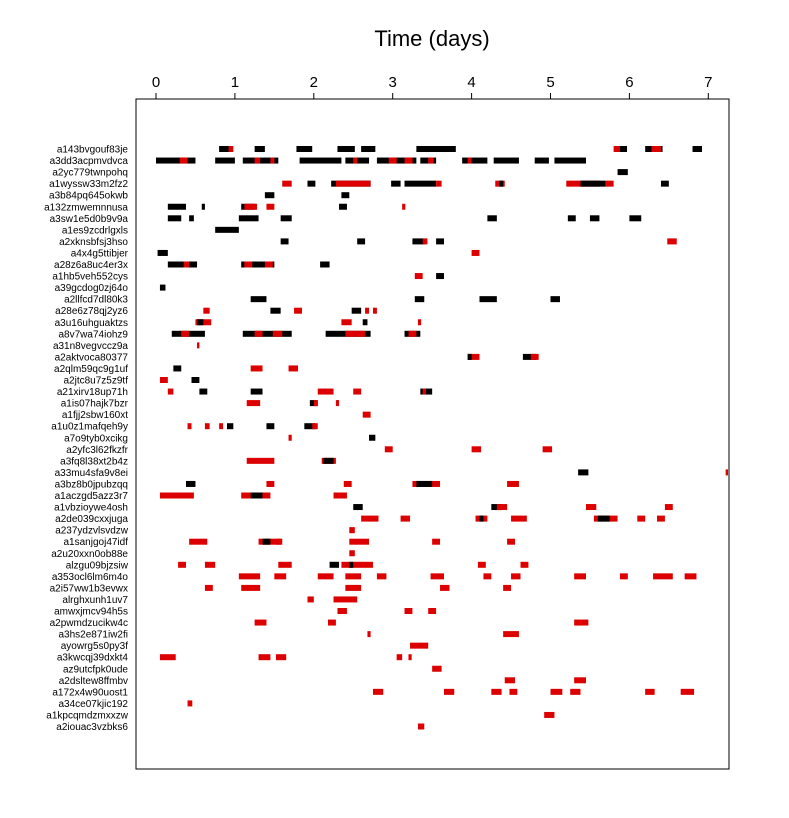  Describe the element at coordinates (100, 253) in the screenshot. I see `row-label: a4x4g5ttibjer` at that location.